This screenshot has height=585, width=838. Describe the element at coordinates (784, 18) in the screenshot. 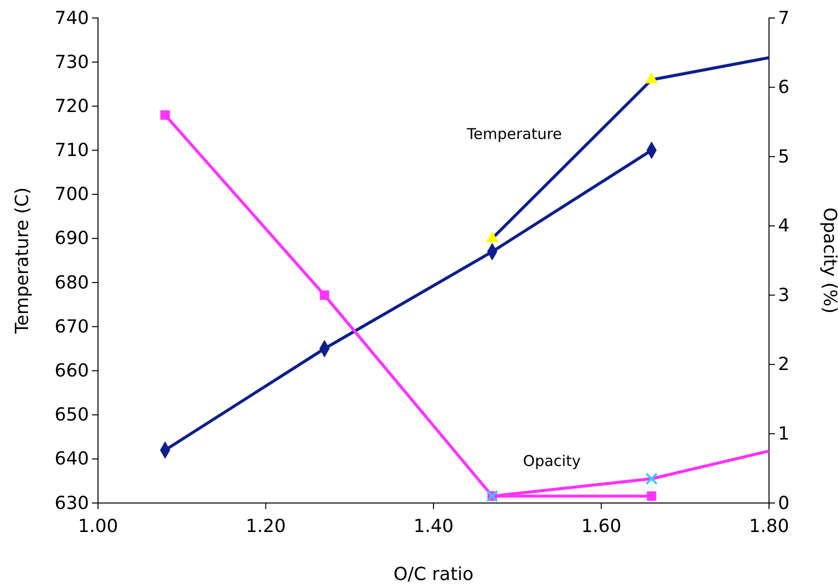

I see `y2-tick-label: 7` at that location.